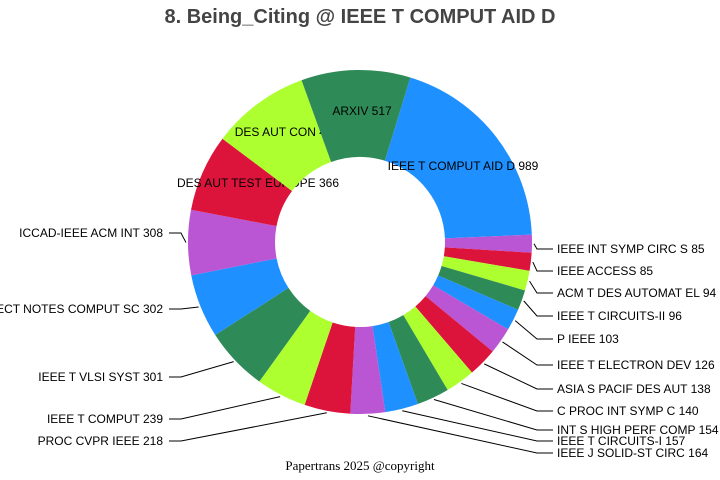 Image resolution: width=720 pixels, height=480 pixels. I want to click on slice-des-aut-test-europe, so click(242, 182).